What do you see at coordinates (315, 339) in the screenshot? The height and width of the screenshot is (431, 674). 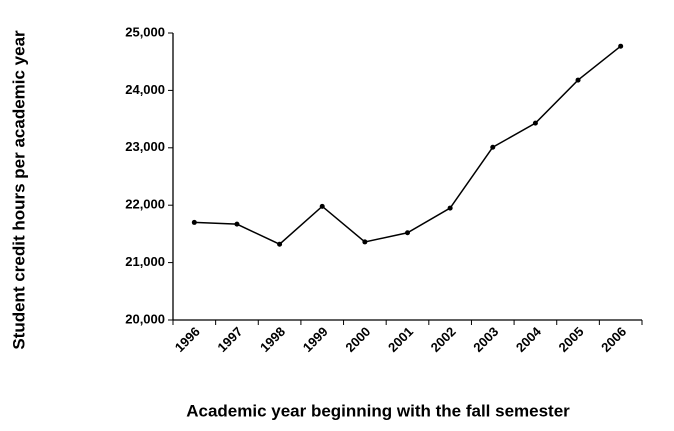 I see `x-tick-label: 1999` at bounding box center [315, 339].